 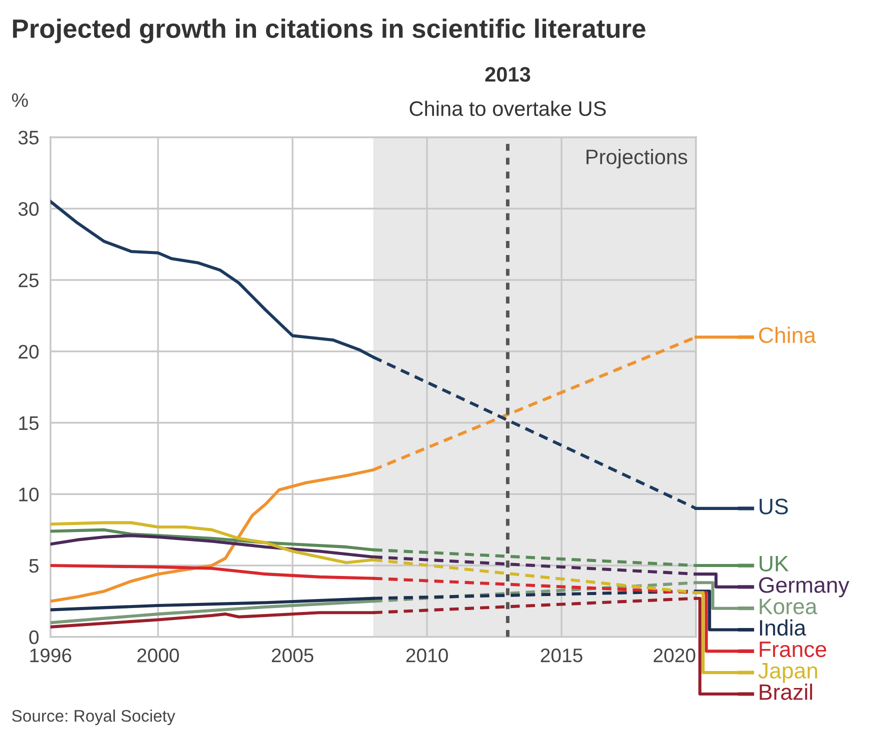 I want to click on x-tick-label: 2015, so click(x=561, y=655).